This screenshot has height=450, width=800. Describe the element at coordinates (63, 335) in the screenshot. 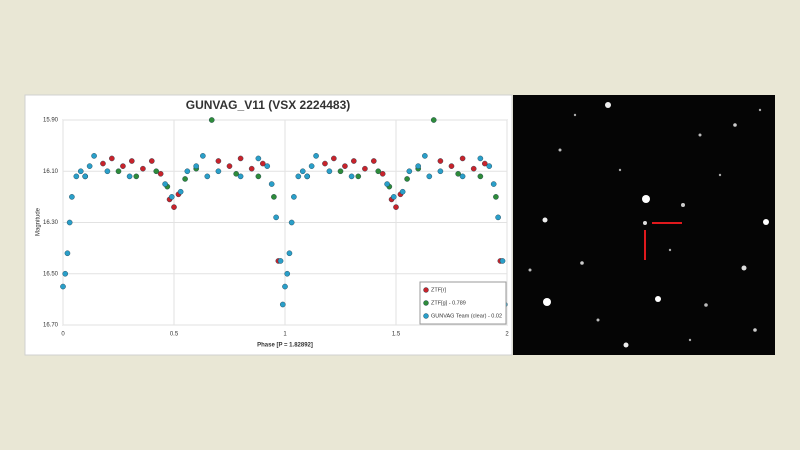

I see `x-tick-label: 0` at that location.